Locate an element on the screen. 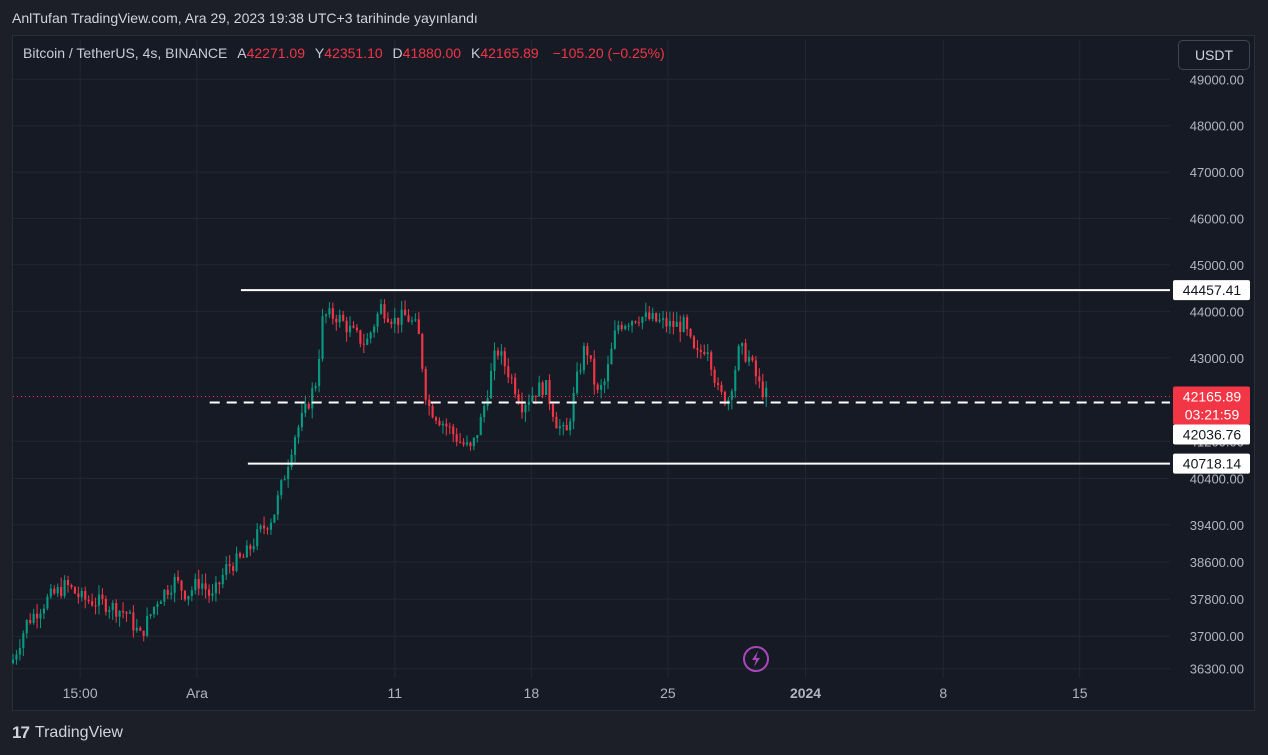 The width and height of the screenshot is (1268, 755). lightning-icon is located at coordinates (756, 659).